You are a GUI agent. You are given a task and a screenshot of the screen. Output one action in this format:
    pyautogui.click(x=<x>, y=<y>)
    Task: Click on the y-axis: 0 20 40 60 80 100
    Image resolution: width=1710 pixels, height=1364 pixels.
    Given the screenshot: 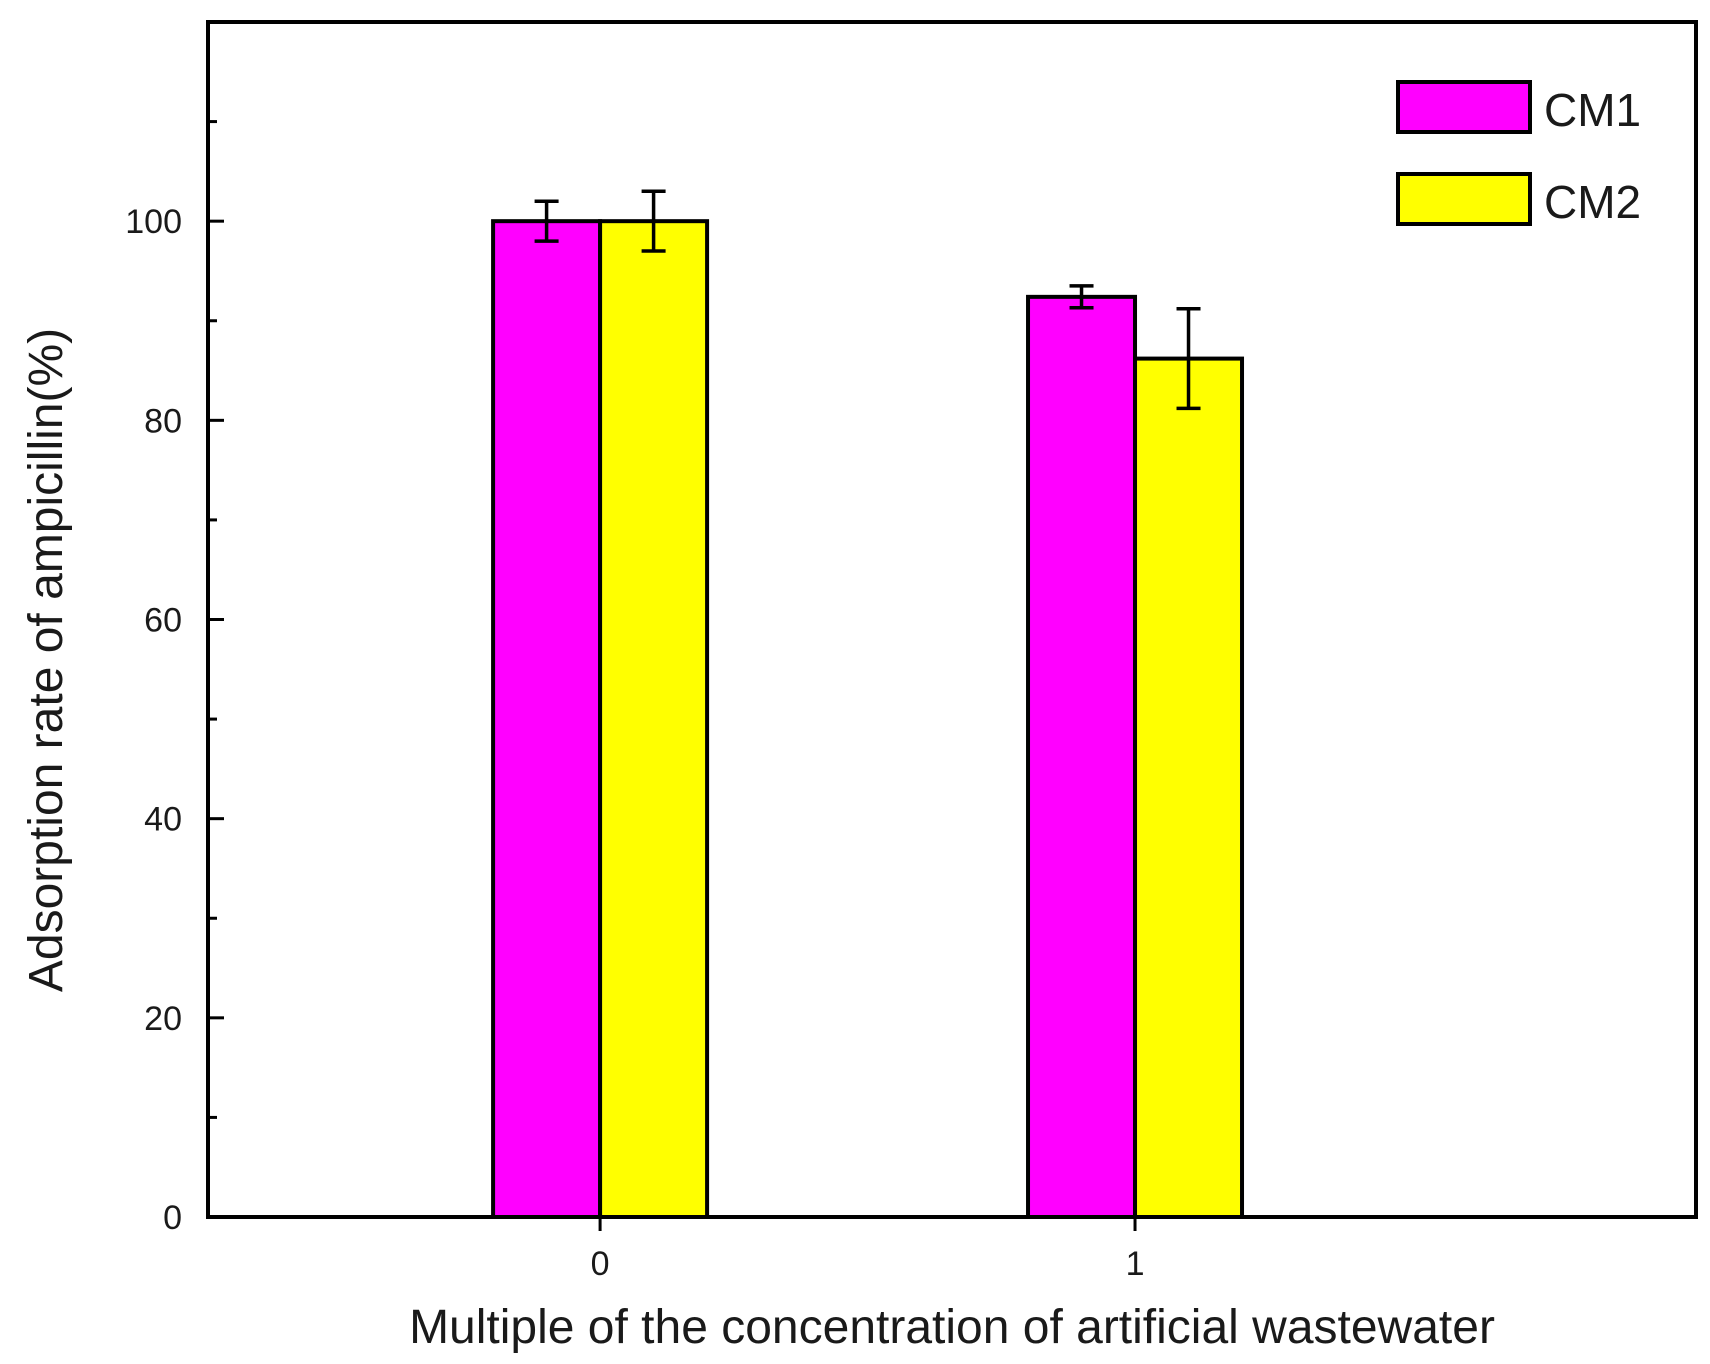 What is the action you would take?
    pyautogui.click(x=174, y=678)
    